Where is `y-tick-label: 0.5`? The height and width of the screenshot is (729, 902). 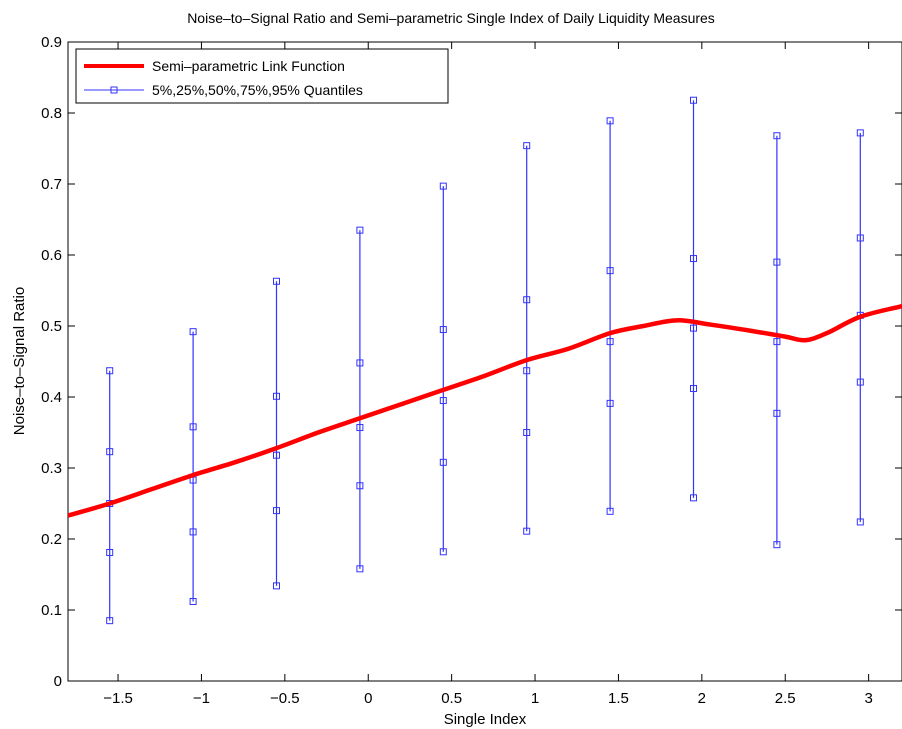 y-tick-label: 0.5 is located at coordinates (51, 326).